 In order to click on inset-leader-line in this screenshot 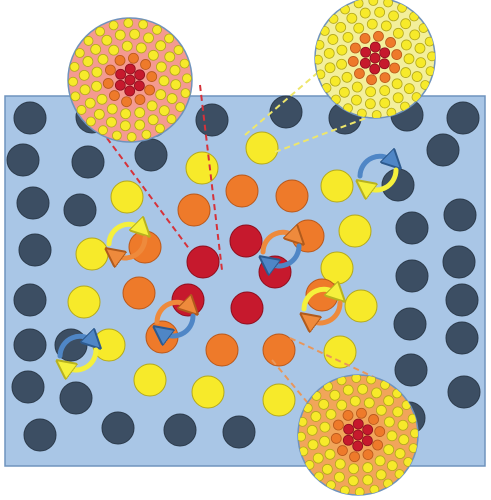, I will do `click(335, 359)`.